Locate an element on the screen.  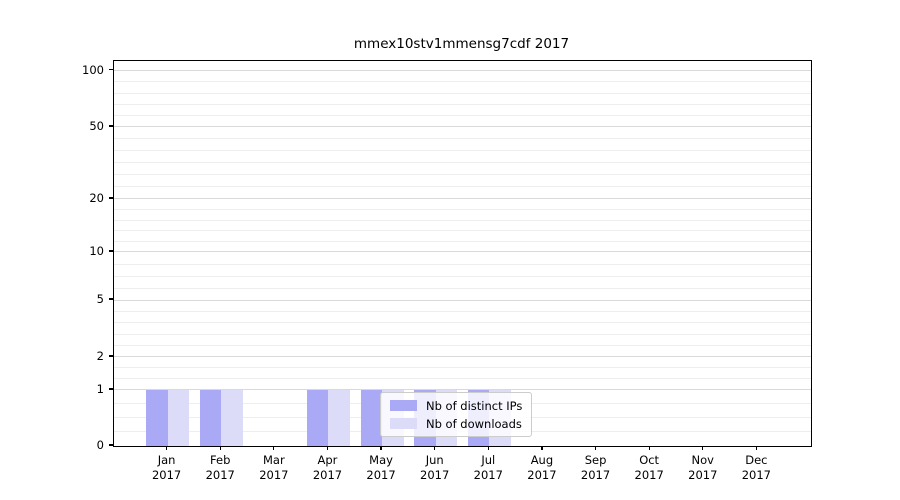
x-tick-label-may: May 2017 is located at coordinates (381, 468).